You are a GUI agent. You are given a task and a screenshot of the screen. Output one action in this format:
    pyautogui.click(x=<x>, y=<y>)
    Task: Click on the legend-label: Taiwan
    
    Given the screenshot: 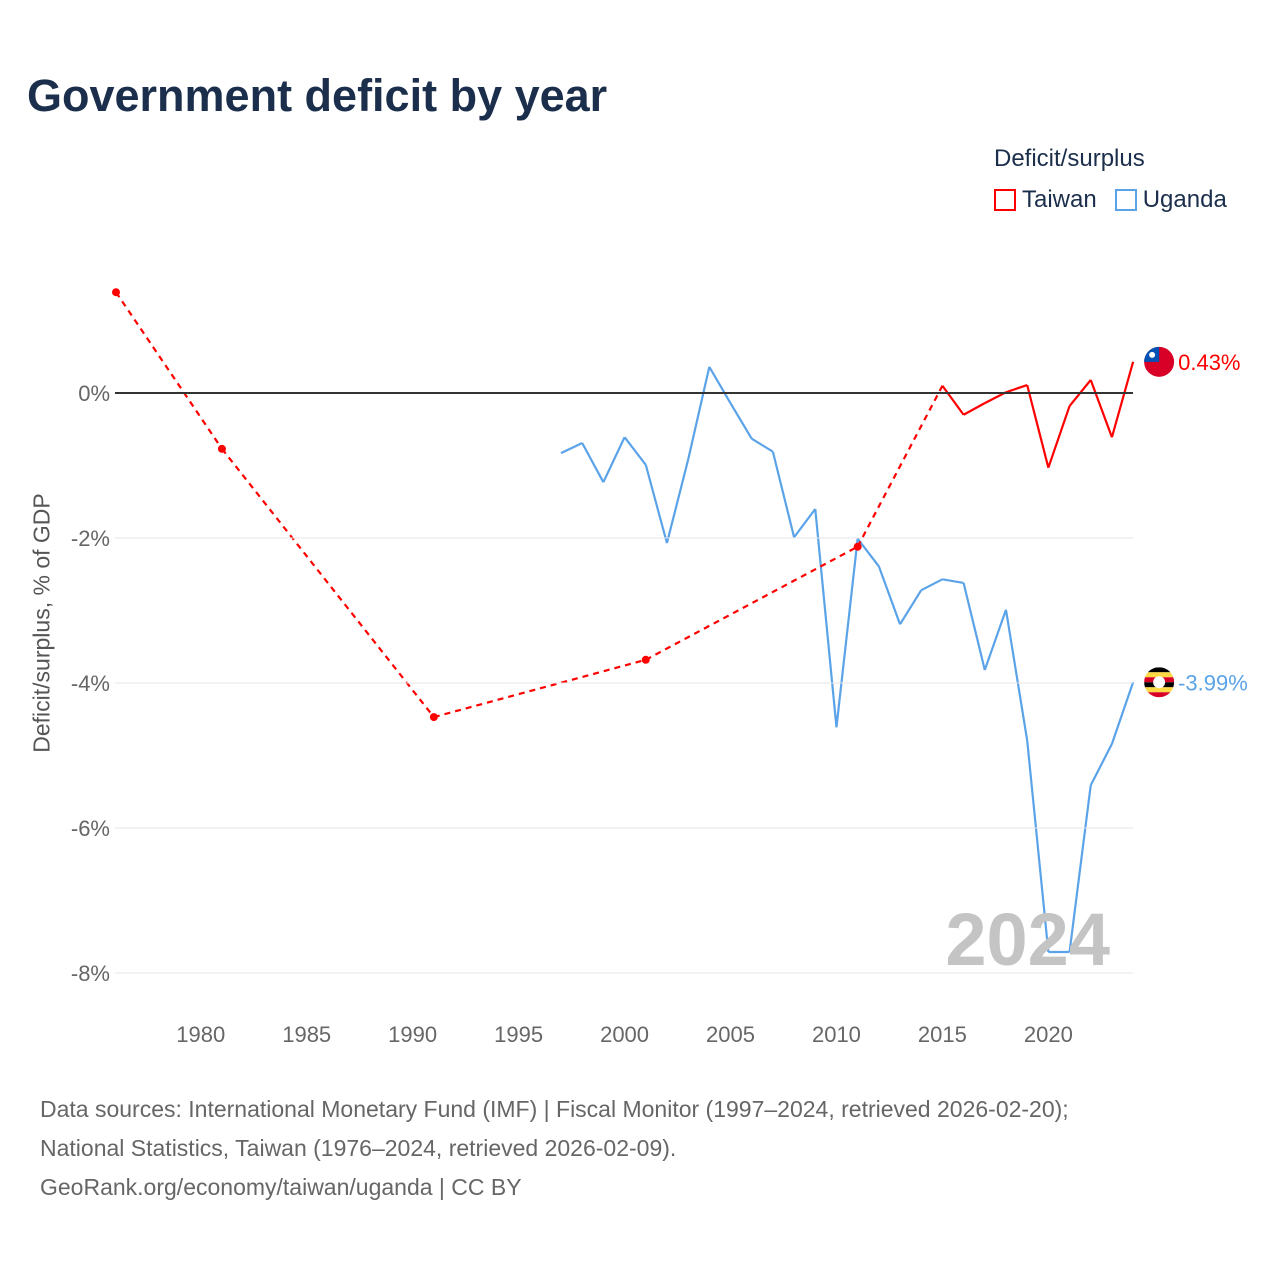 What is the action you would take?
    pyautogui.click(x=1059, y=199)
    